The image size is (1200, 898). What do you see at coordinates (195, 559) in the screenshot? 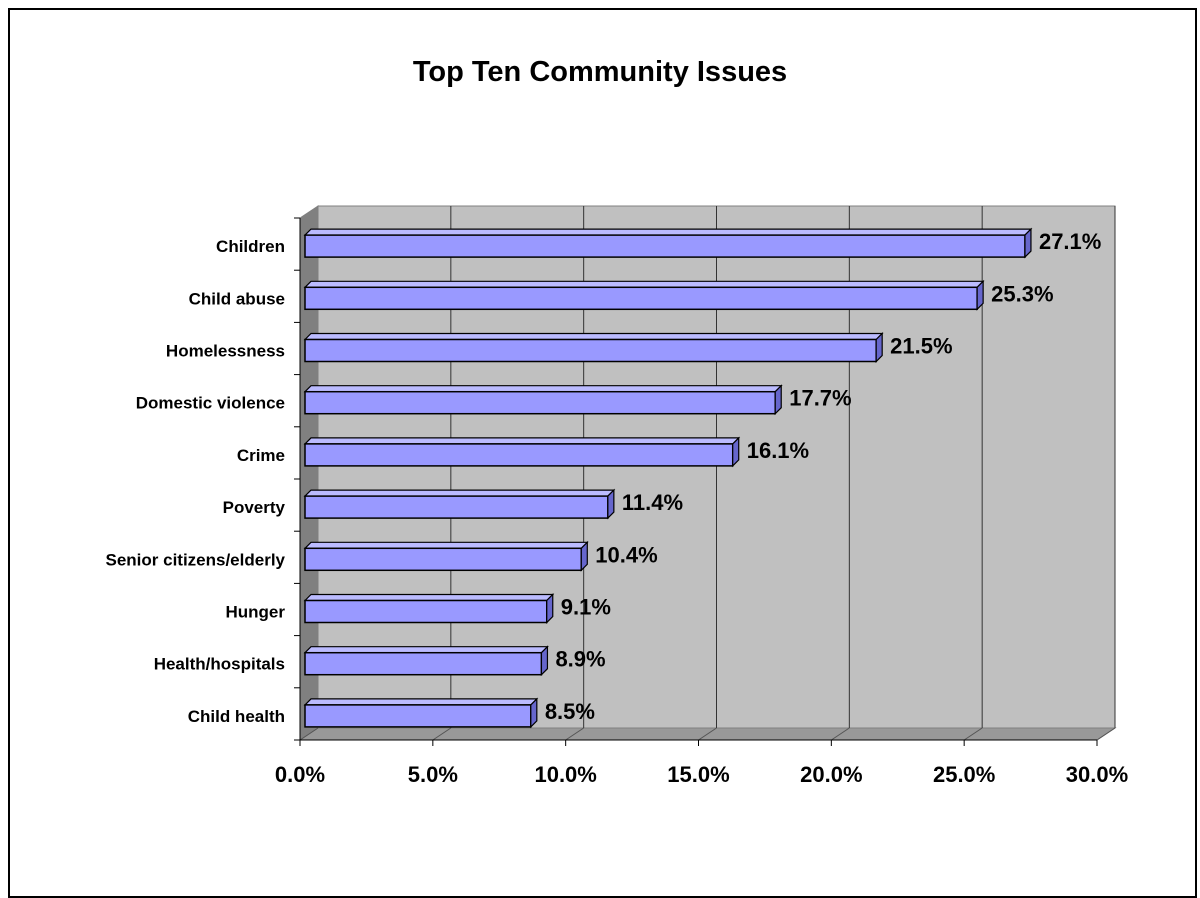
I see `category-label: Senior citizens/elderly` at bounding box center [195, 559].